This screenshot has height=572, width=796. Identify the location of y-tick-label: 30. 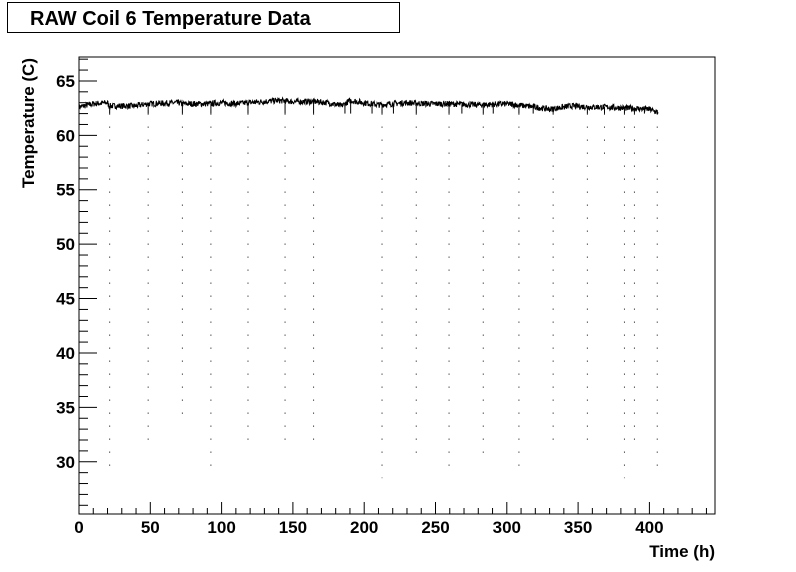
(65, 462).